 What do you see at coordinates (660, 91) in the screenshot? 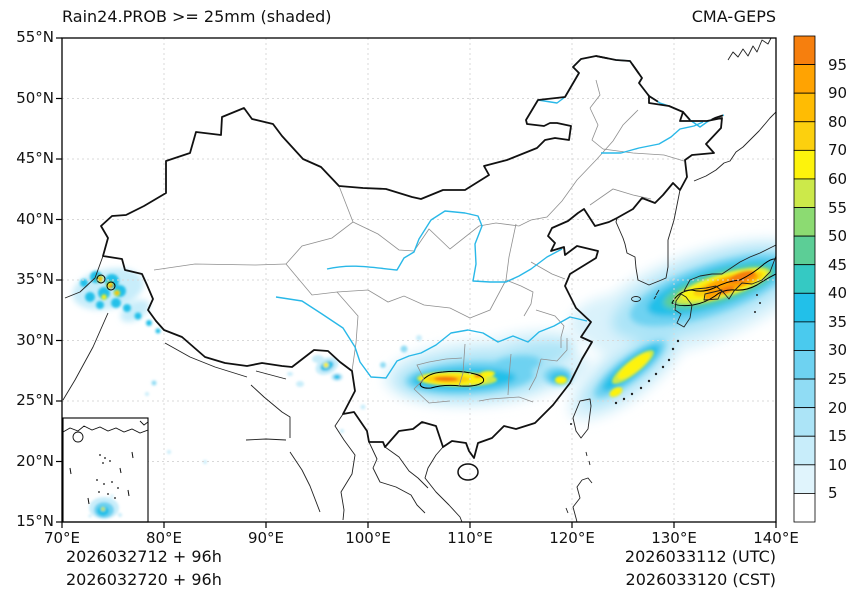
I see `amur-border-dashes` at bounding box center [660, 91].